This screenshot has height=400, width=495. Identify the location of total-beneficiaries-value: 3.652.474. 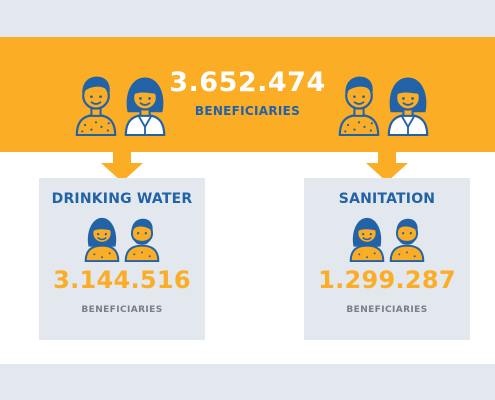
(247, 82).